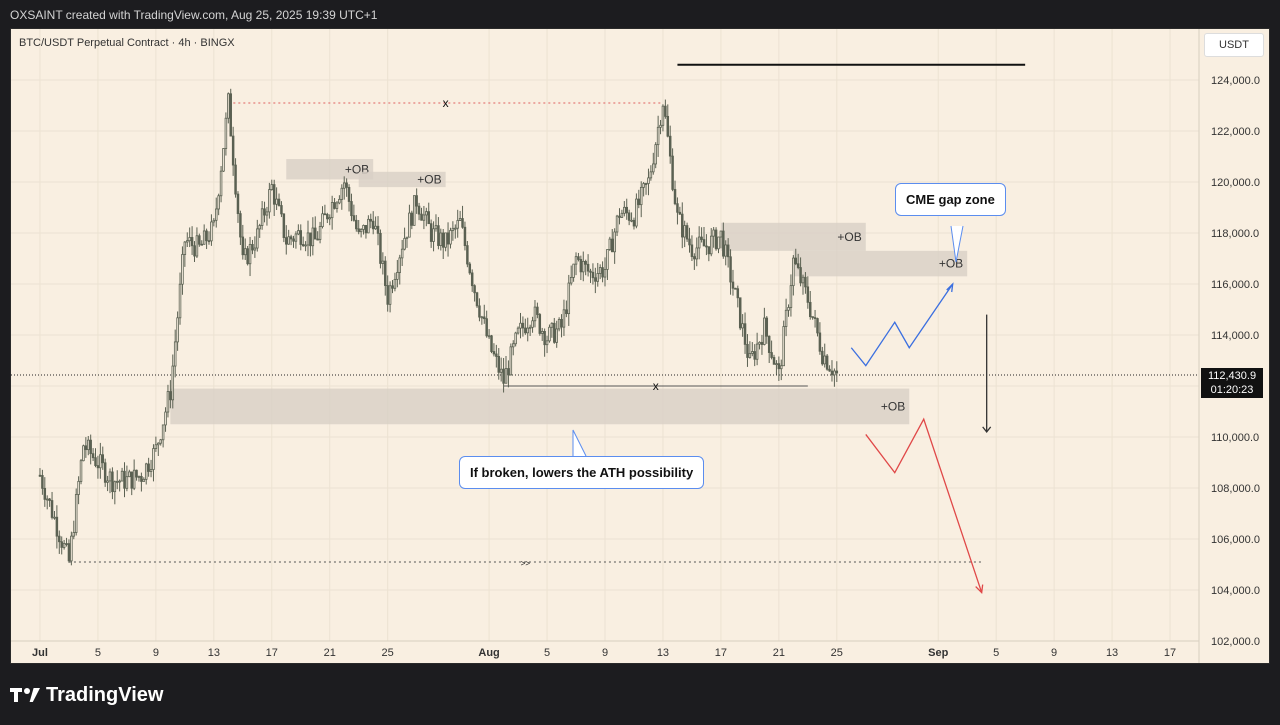 Image resolution: width=1280 pixels, height=725 pixels. I want to click on order-block-label: +OB, so click(951, 264).